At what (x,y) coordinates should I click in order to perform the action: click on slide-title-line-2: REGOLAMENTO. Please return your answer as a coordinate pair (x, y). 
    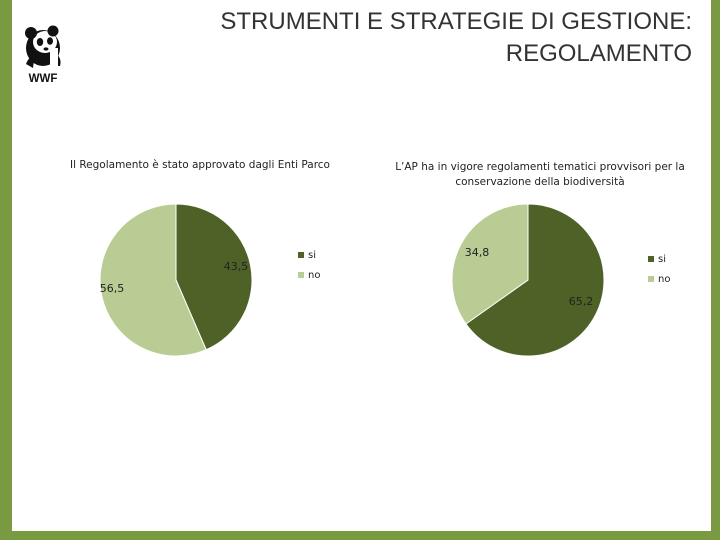
    Looking at the image, I should click on (598, 53).